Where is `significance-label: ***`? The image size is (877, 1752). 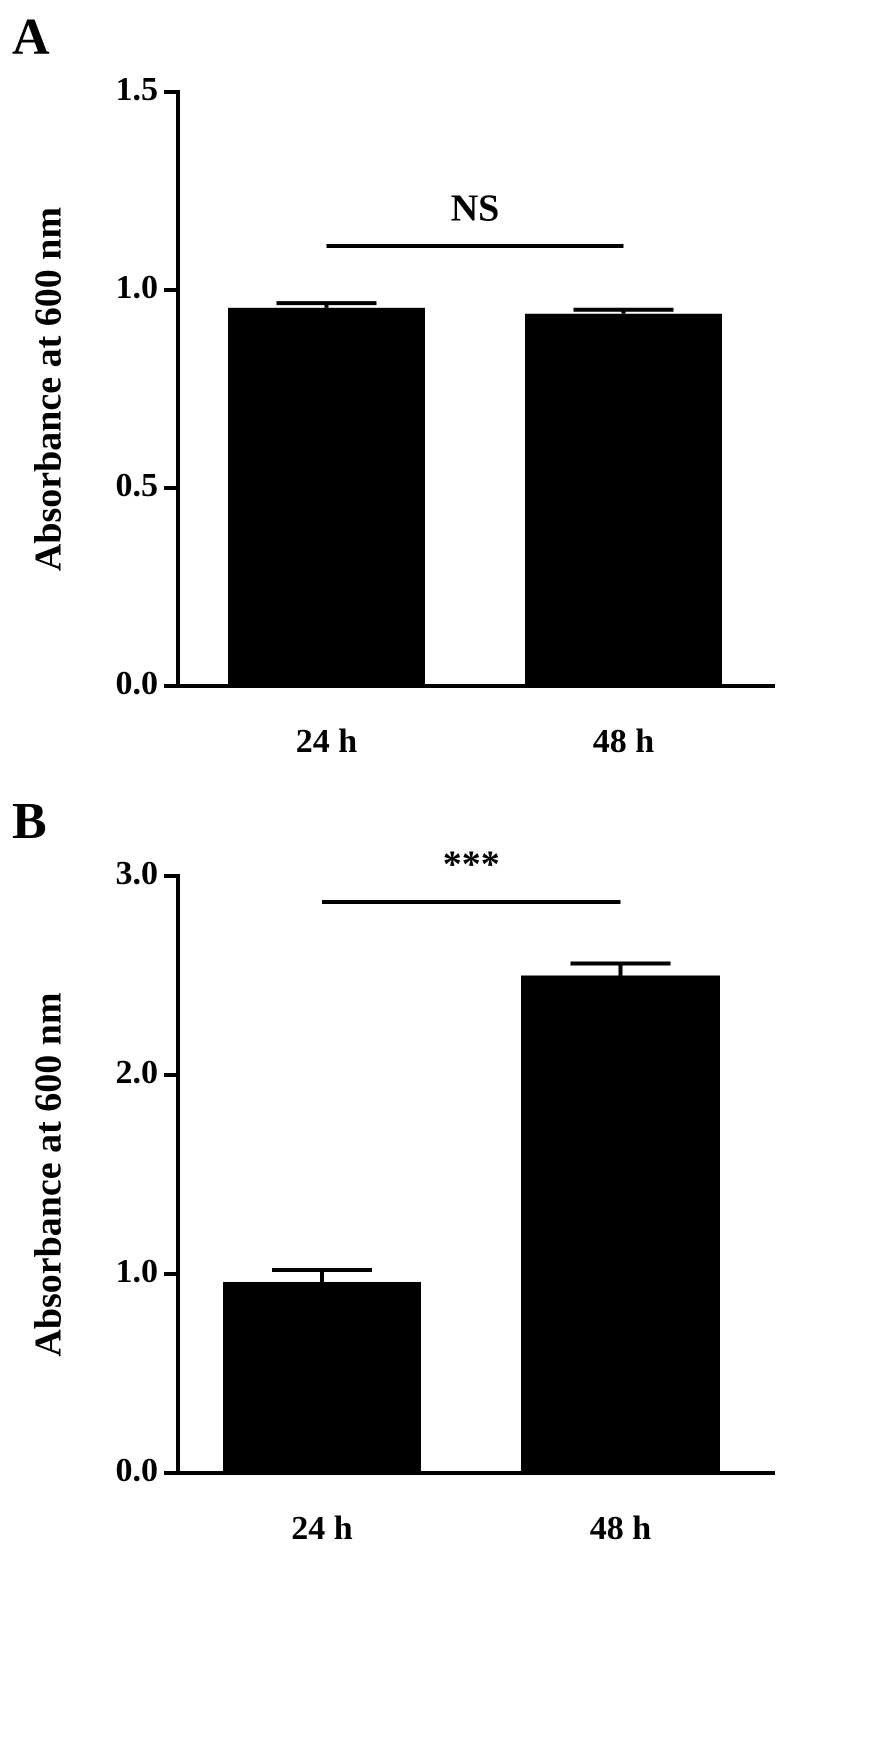 significance-label: *** is located at coordinates (471, 865).